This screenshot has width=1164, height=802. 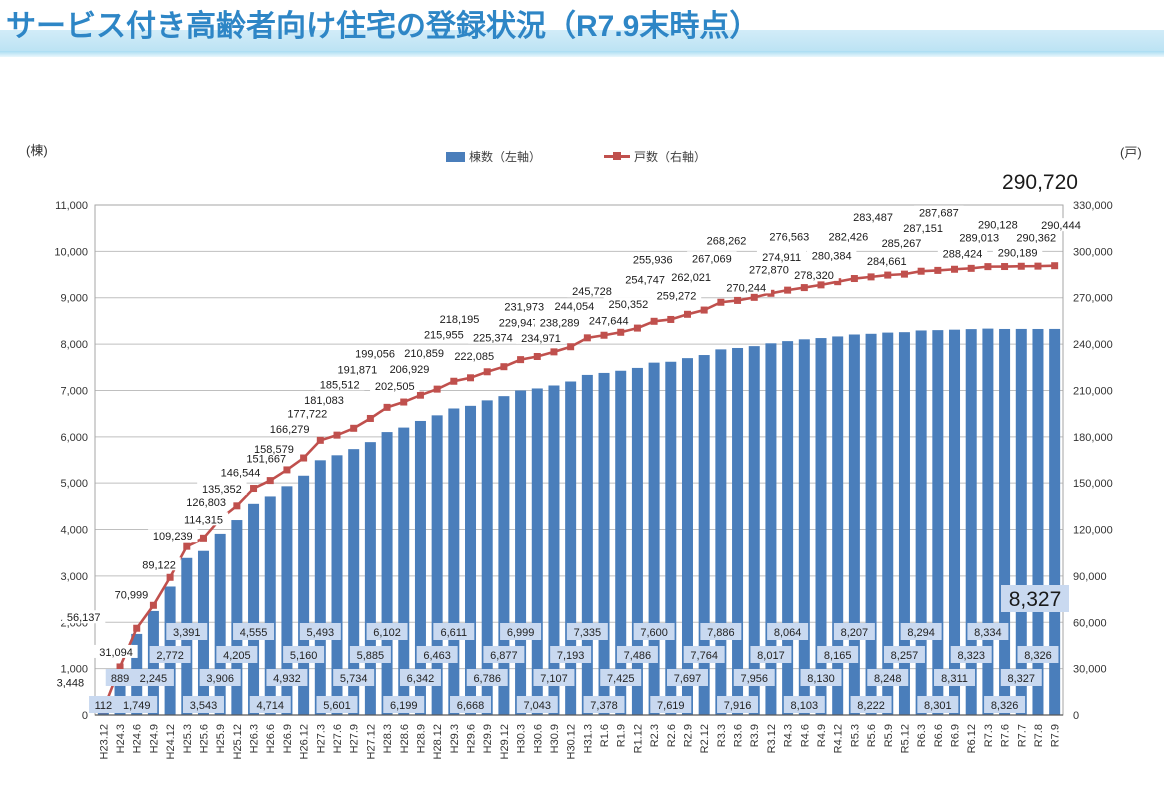 I want to click on bar-value-label: 7,425, so click(x=621, y=679).